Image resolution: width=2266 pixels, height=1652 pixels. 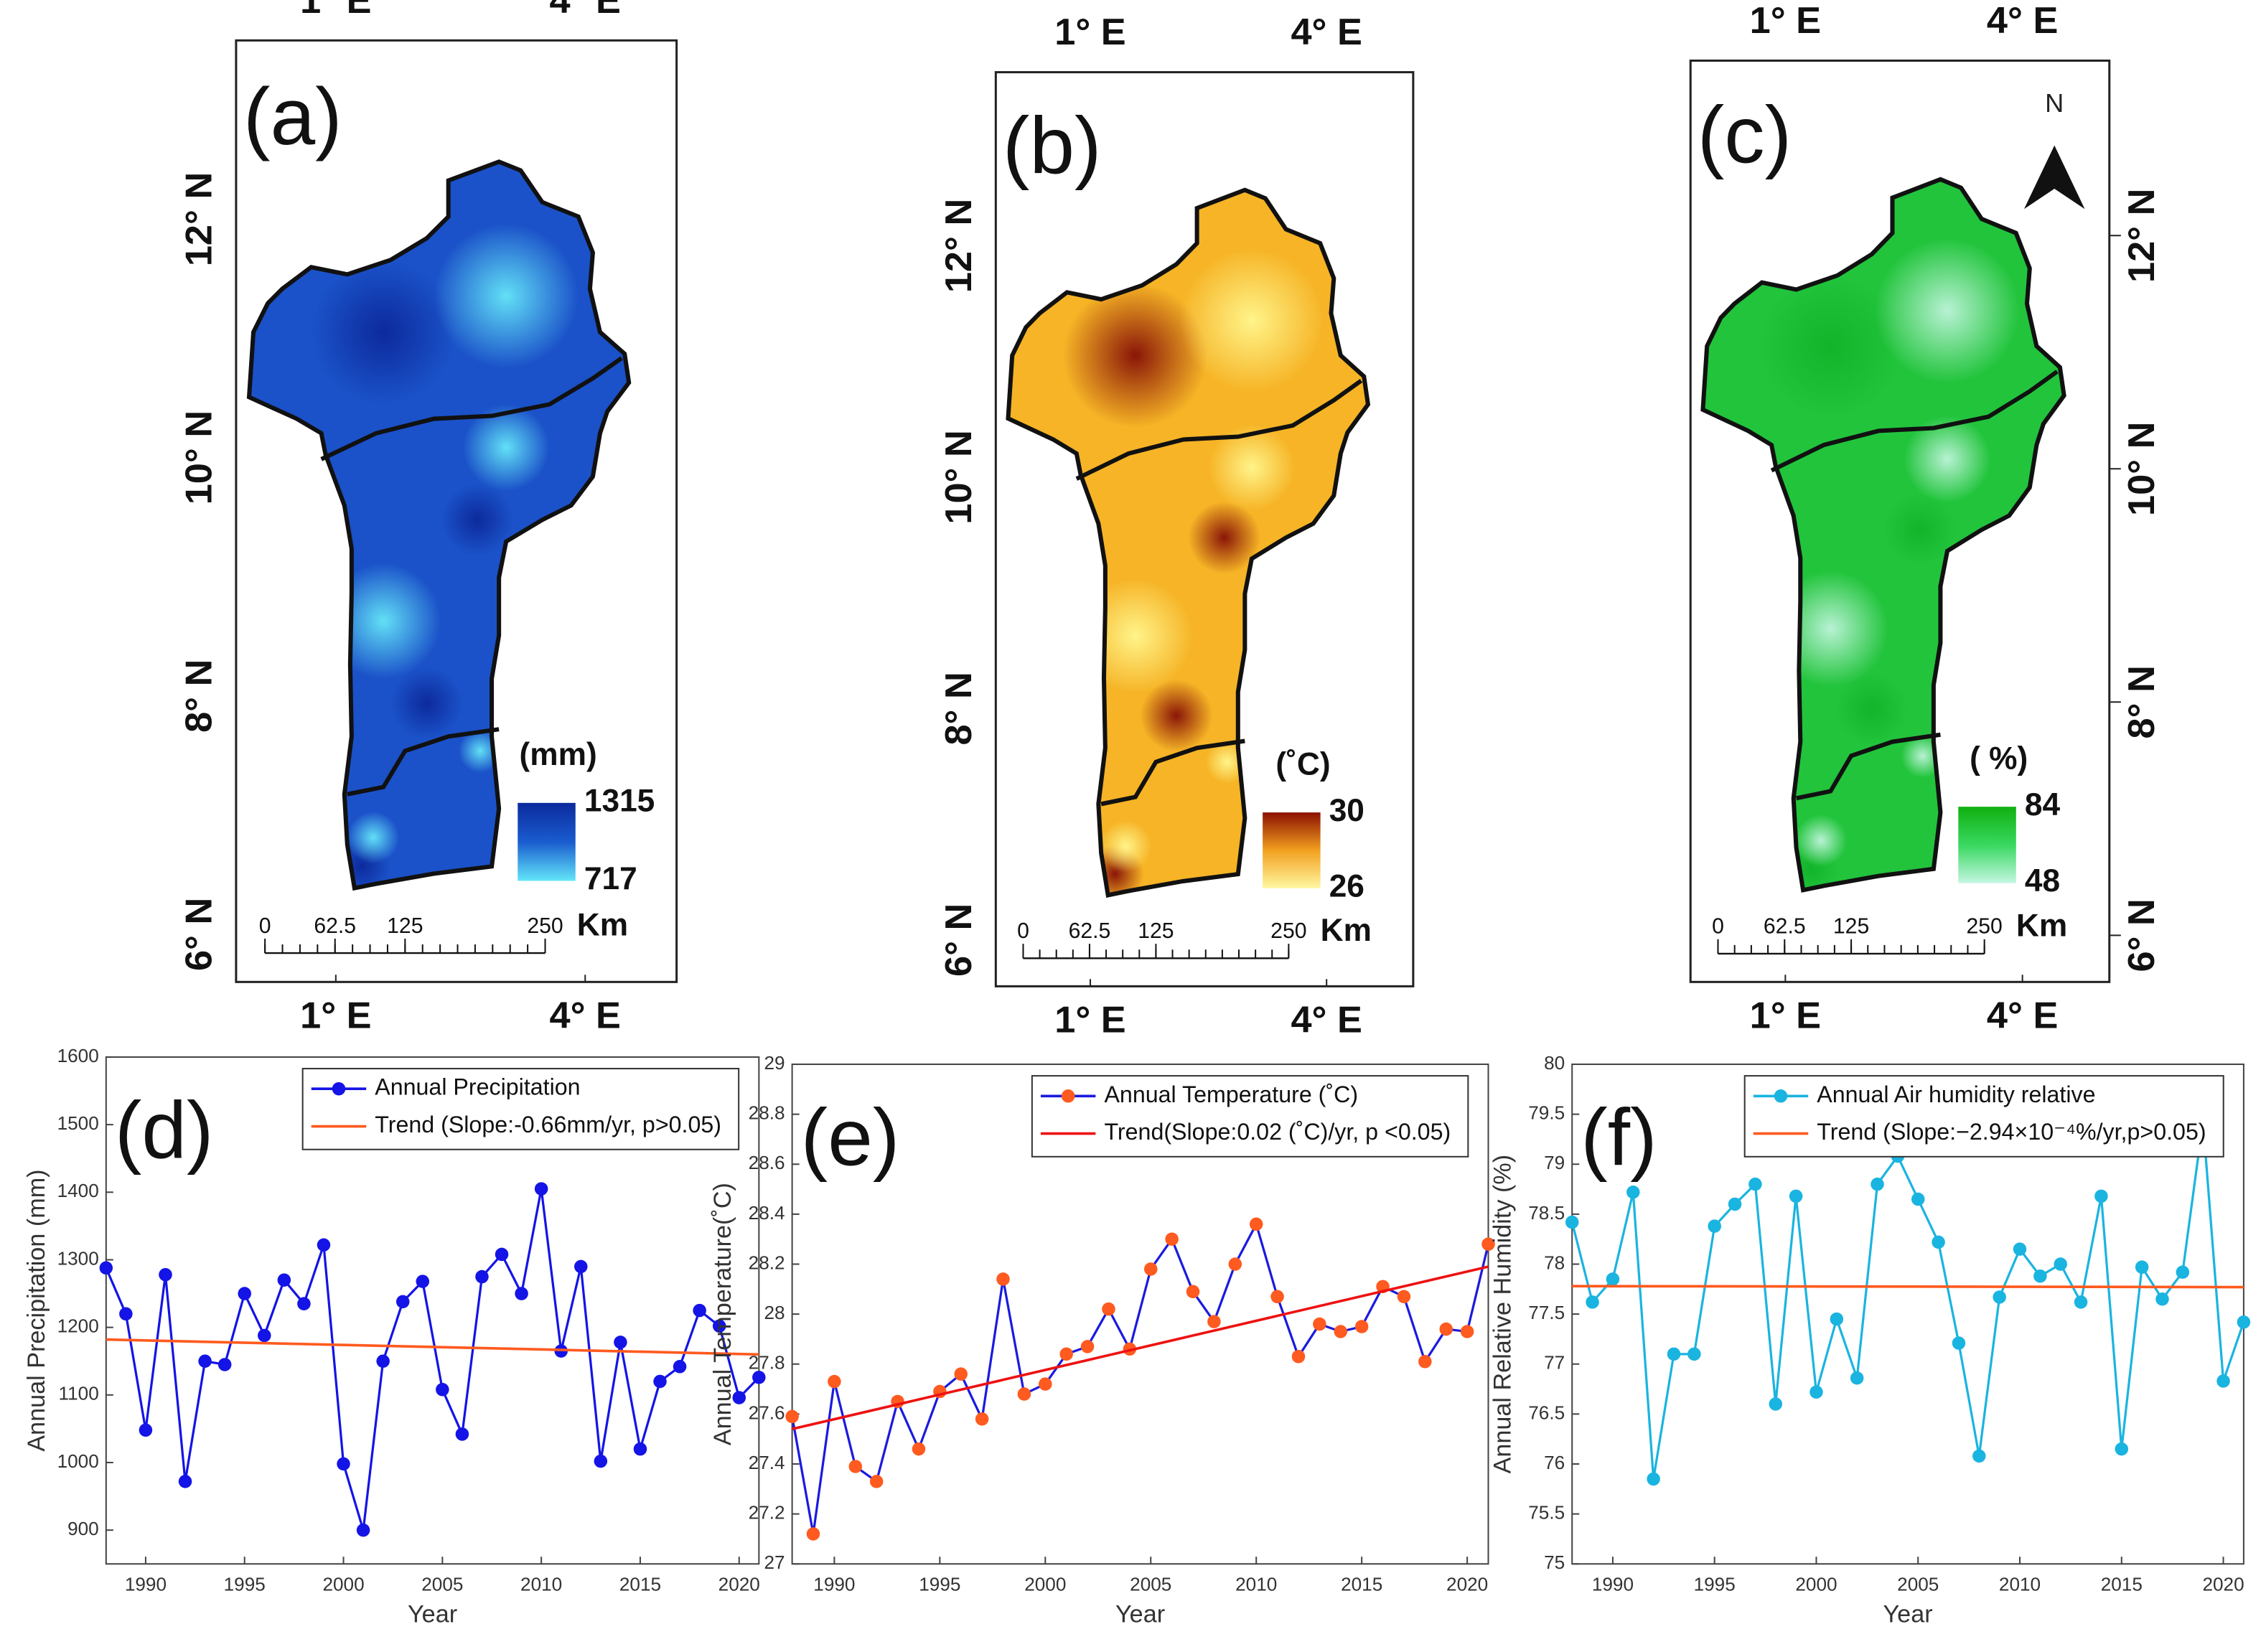 What do you see at coordinates (36, 1310) in the screenshot?
I see `y-axis-label: Annual Precipitation (mm)` at bounding box center [36, 1310].